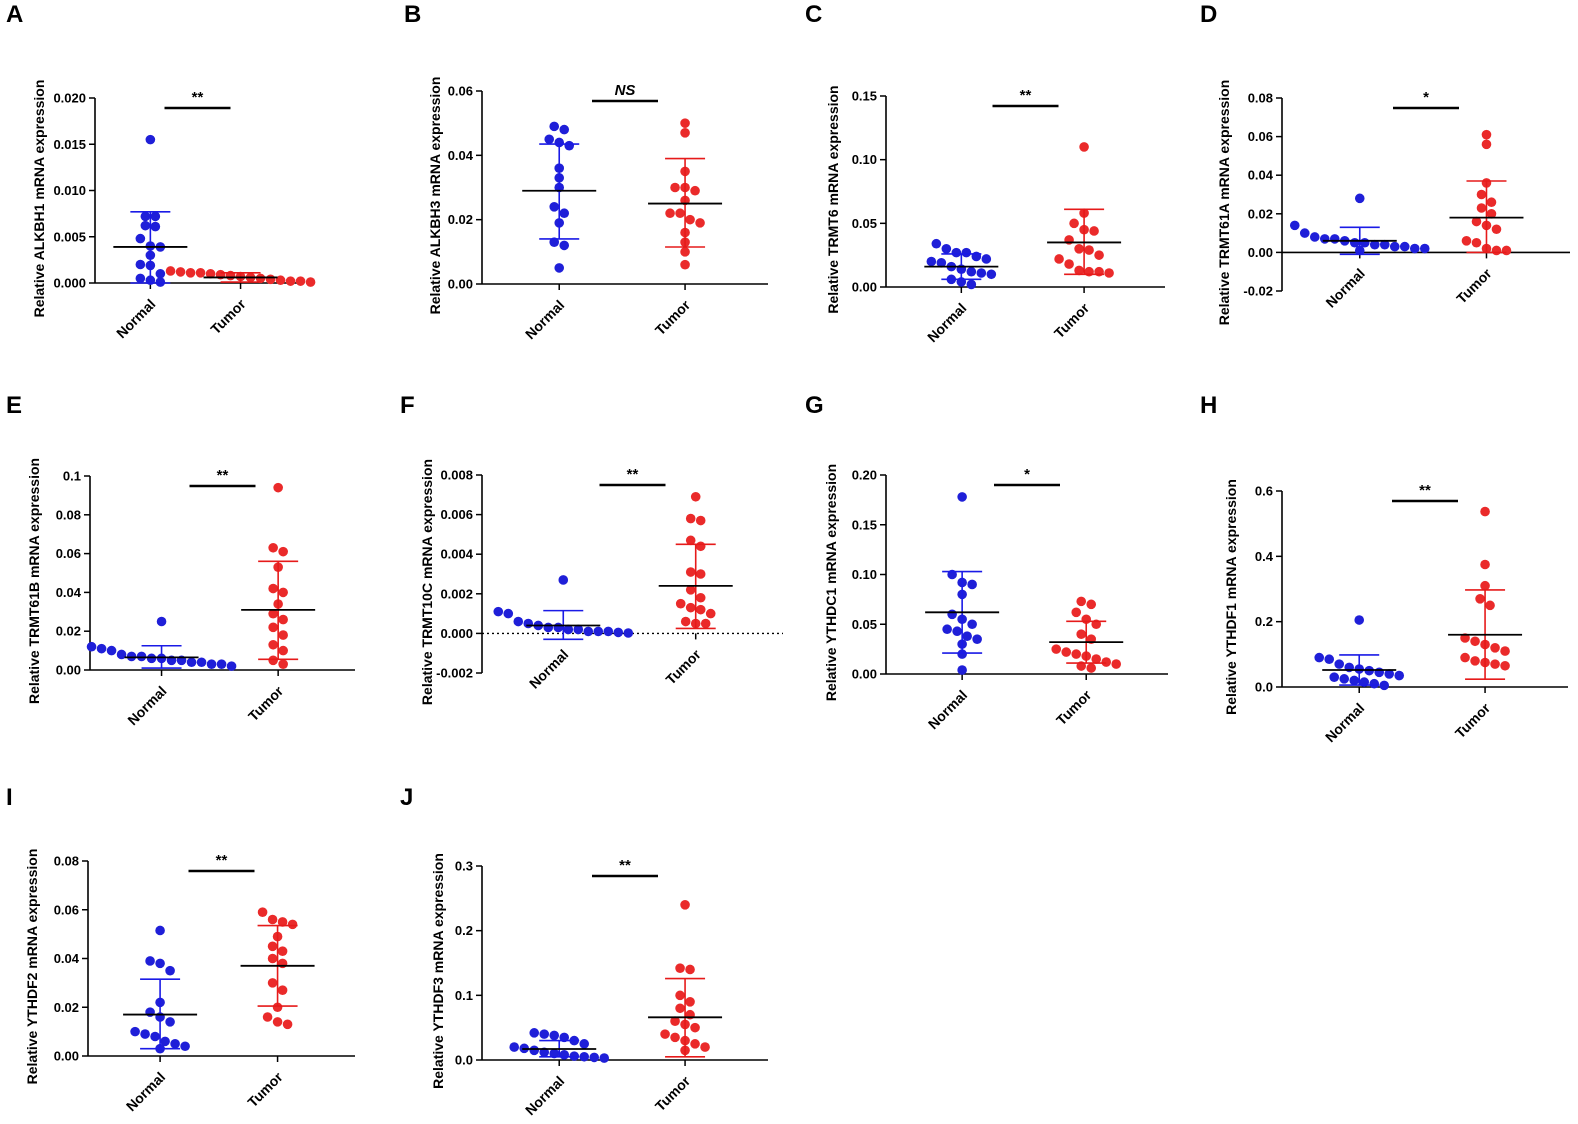 The height and width of the screenshot is (1124, 1578). I want to click on panel-letter: G, so click(814, 405).